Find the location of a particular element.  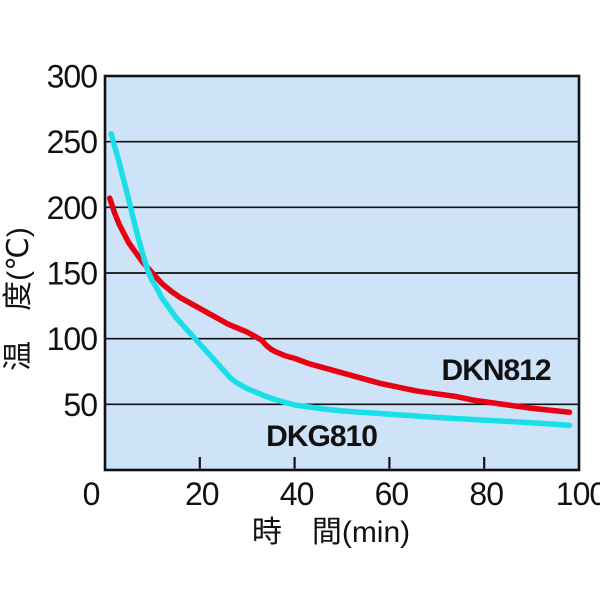

x-tick-label-100: 100 is located at coordinates (578, 494).